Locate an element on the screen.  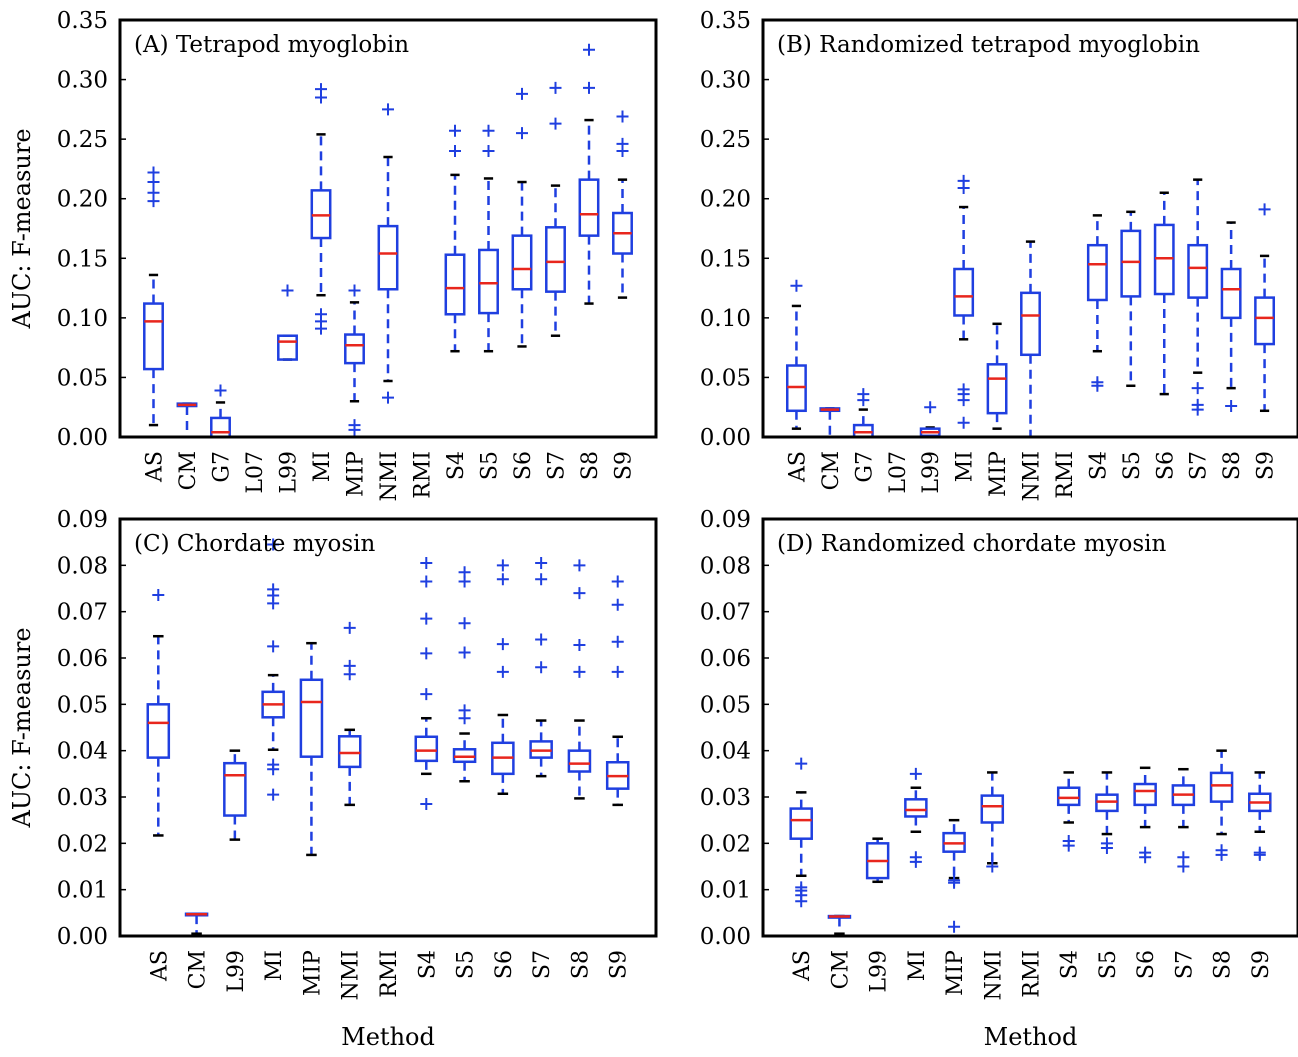
box-NMI is located at coordinates (388, 253).